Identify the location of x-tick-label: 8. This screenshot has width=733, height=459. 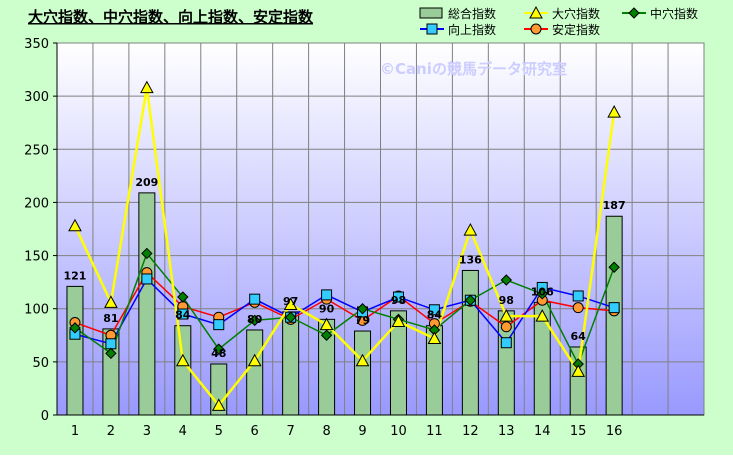
(326, 431).